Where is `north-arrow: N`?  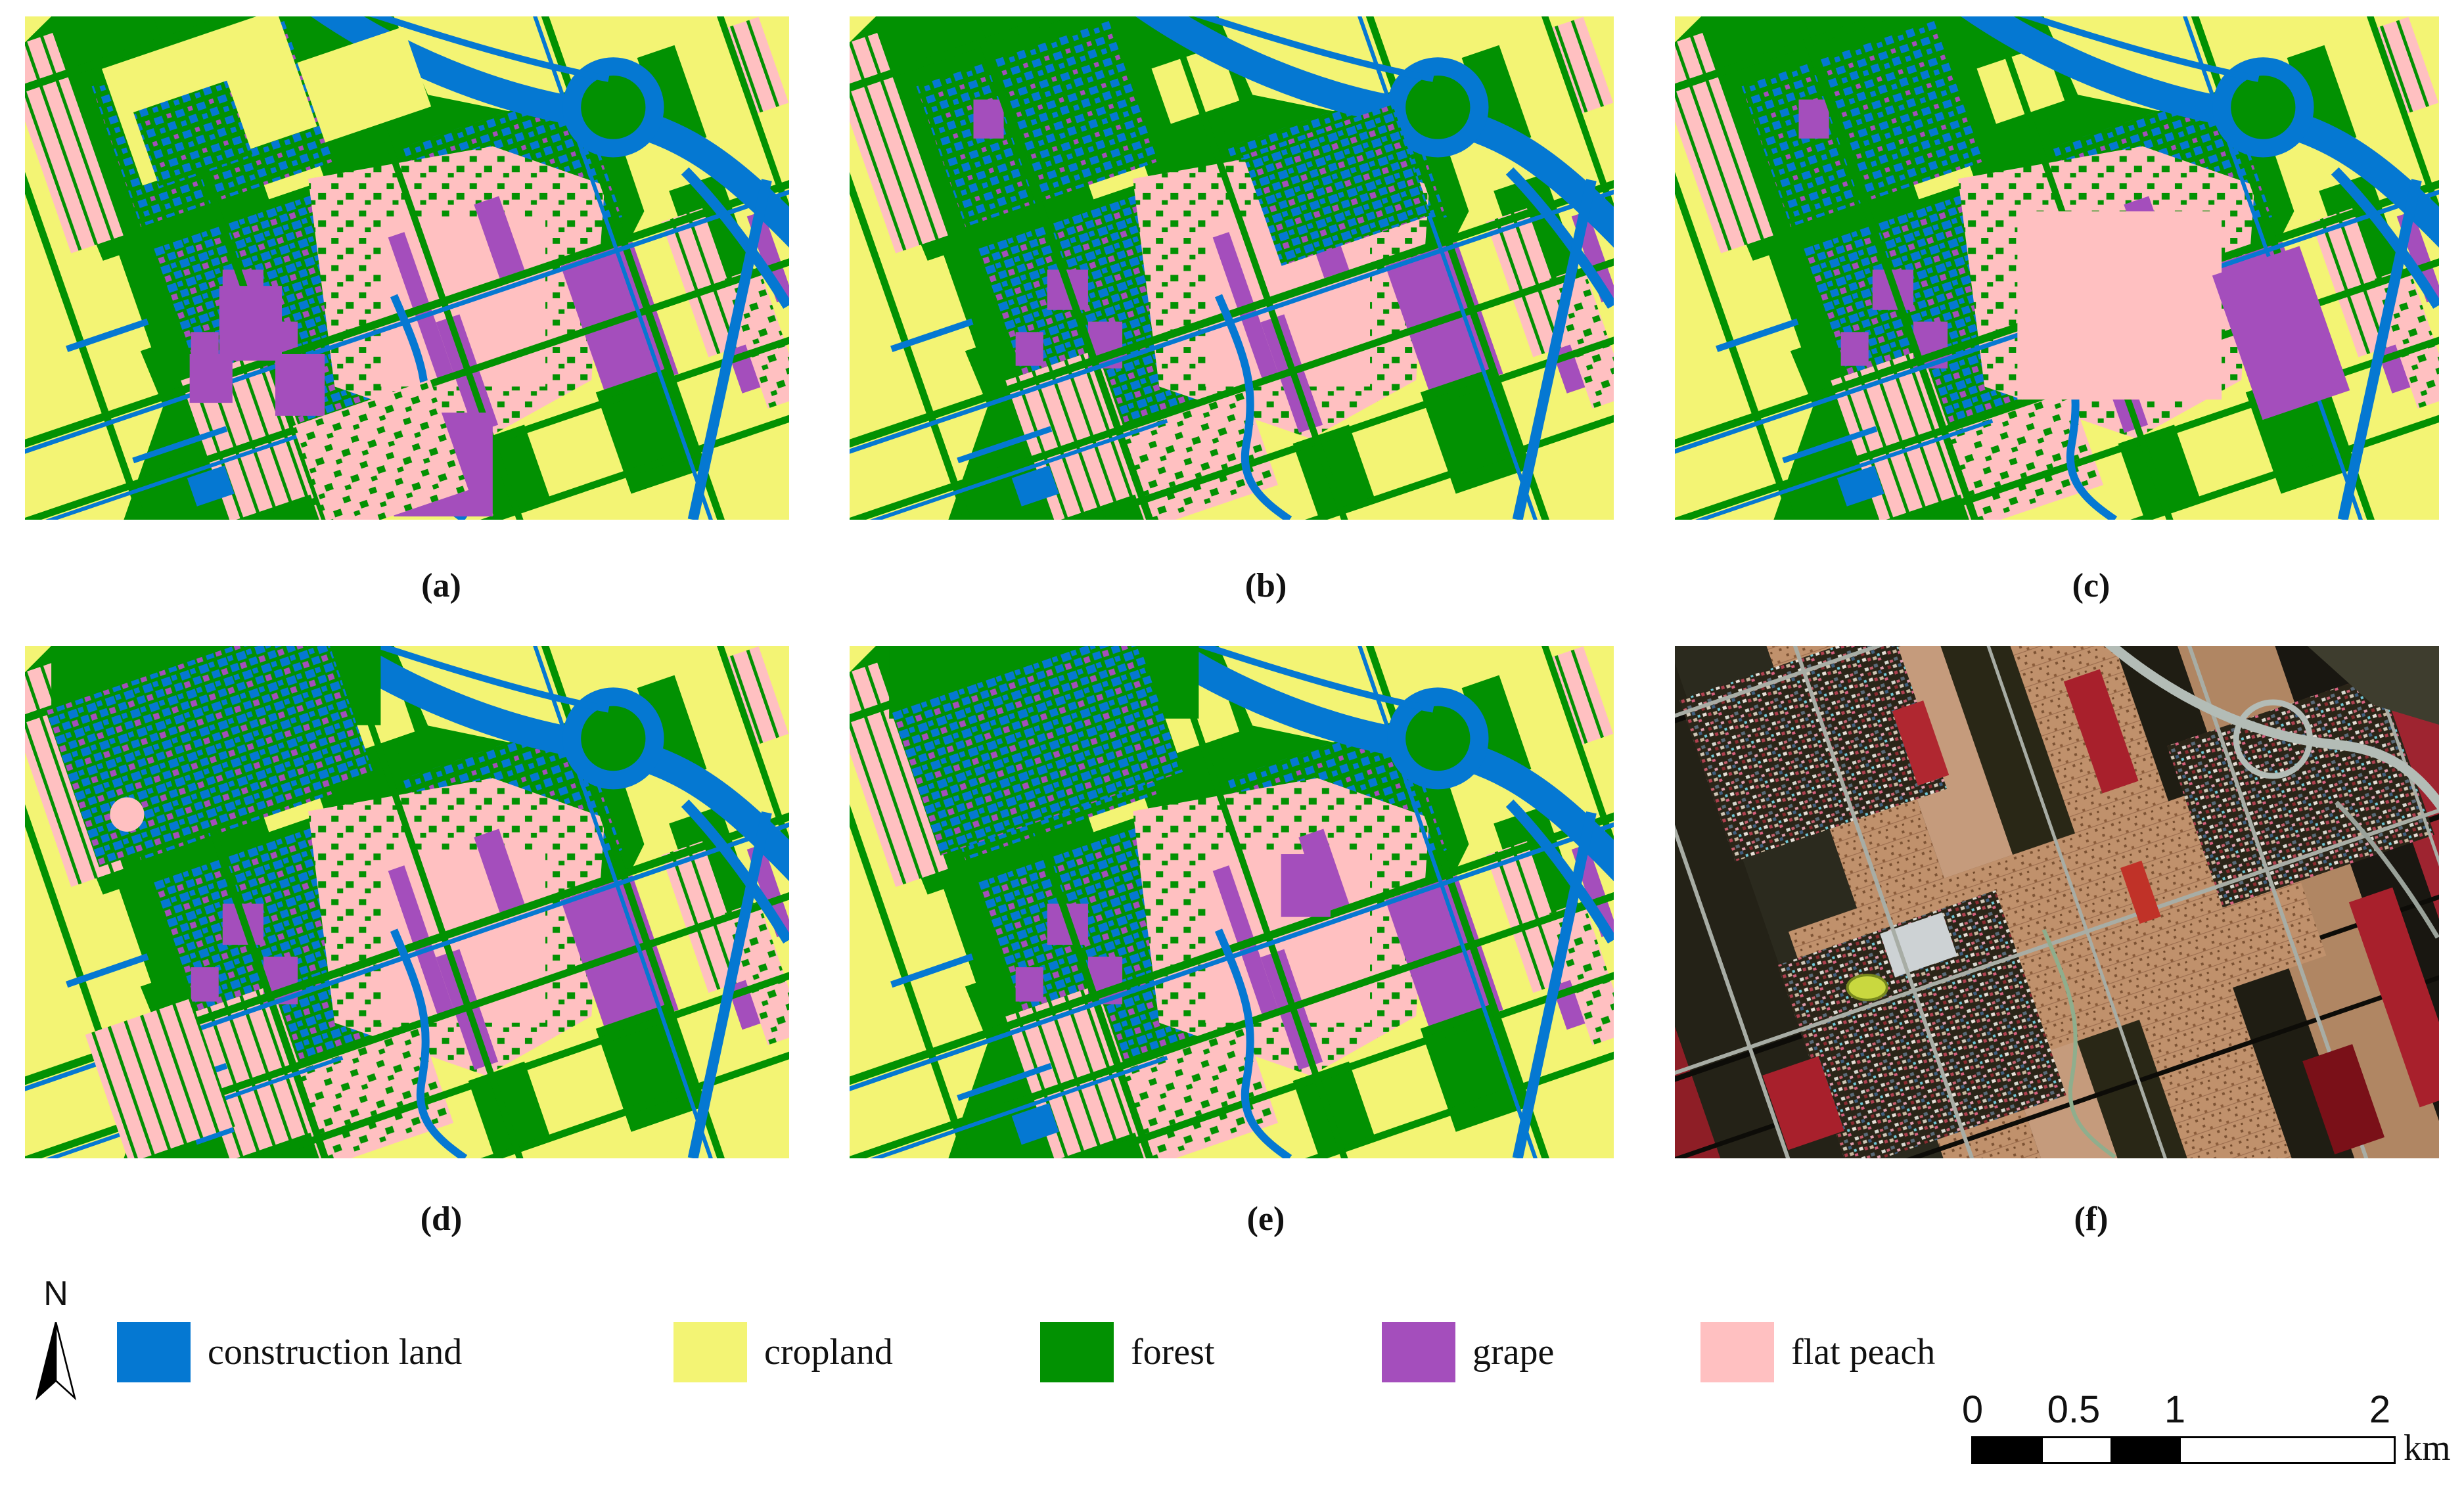
north-arrow: N is located at coordinates (56, 1341).